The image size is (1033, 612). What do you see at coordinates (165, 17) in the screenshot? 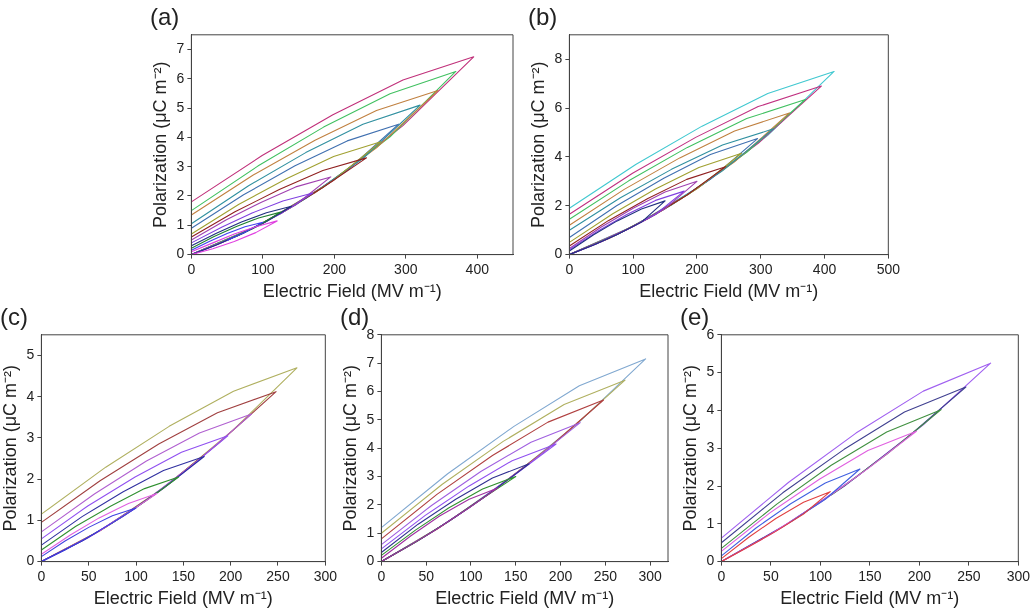
I see `chart-title: (a)` at bounding box center [165, 17].